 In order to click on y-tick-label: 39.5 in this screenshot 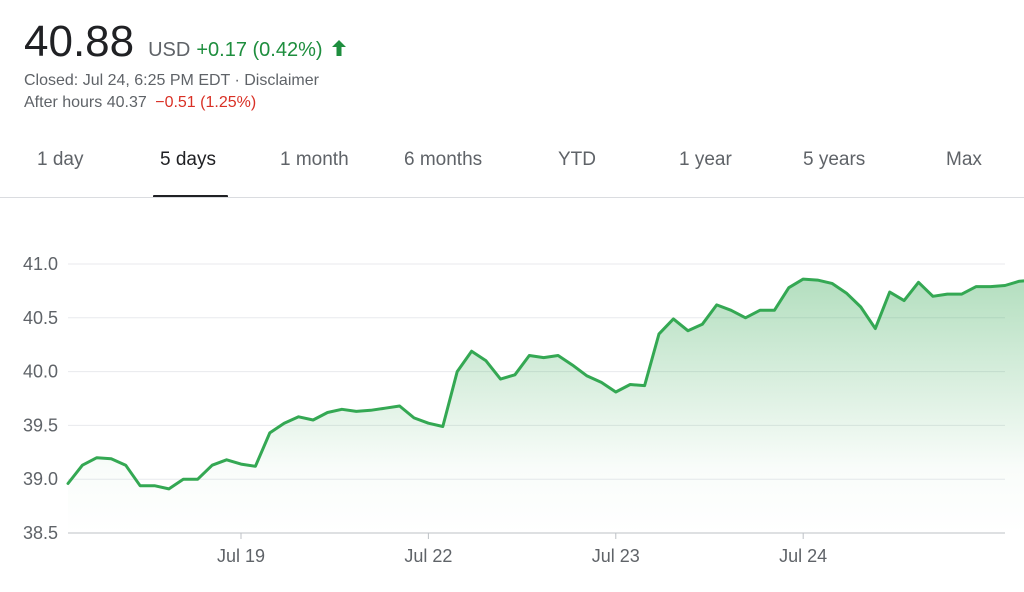, I will do `click(40, 425)`.